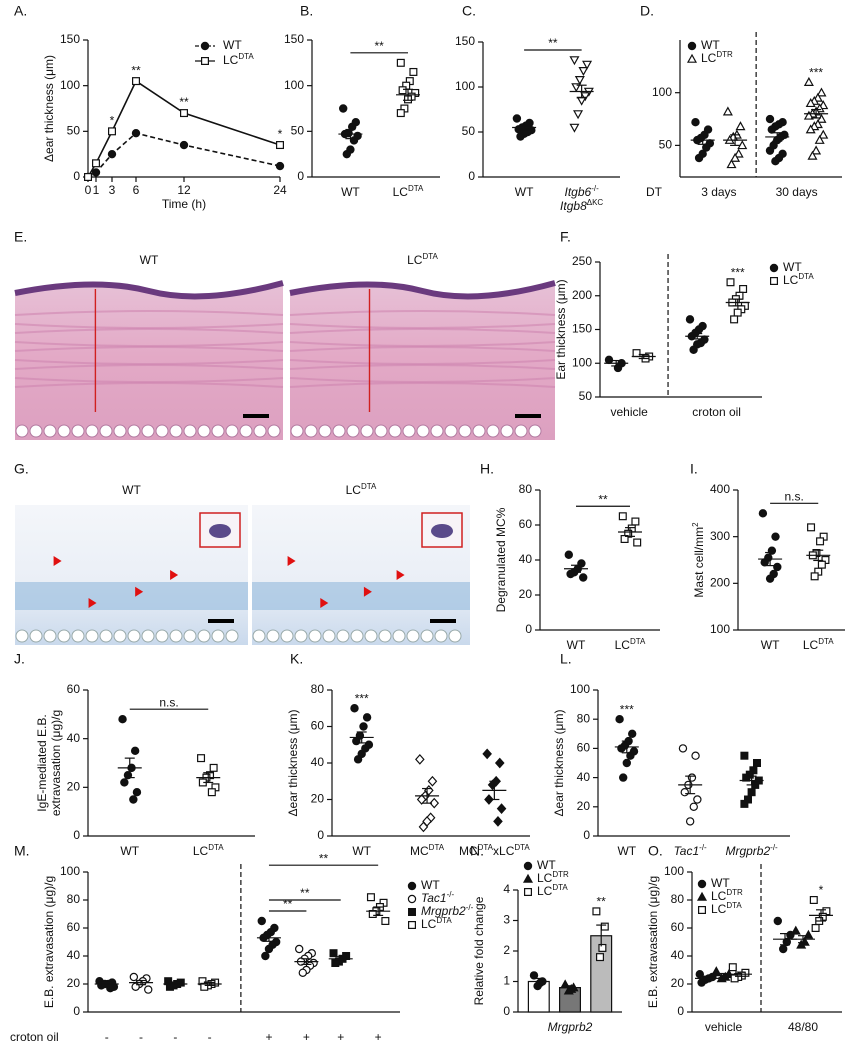  What do you see at coordinates (34, 1037) in the screenshot?
I see `x-prefix-label: croton oil` at bounding box center [34, 1037].